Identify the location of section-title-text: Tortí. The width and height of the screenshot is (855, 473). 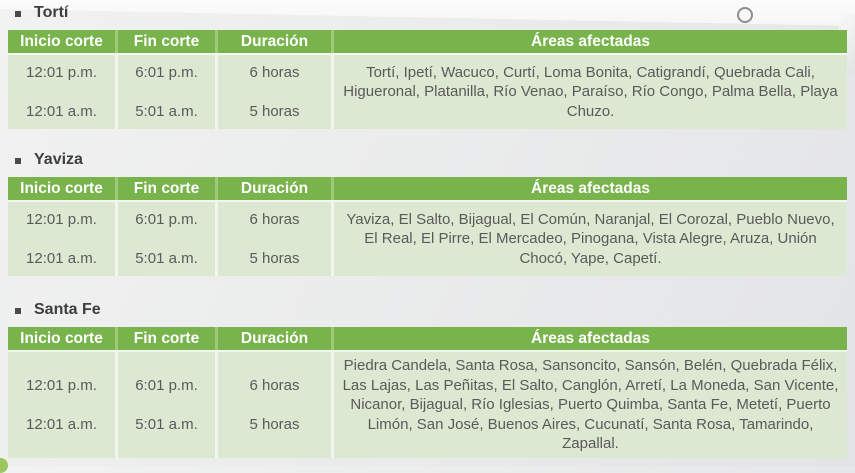
(51, 12).